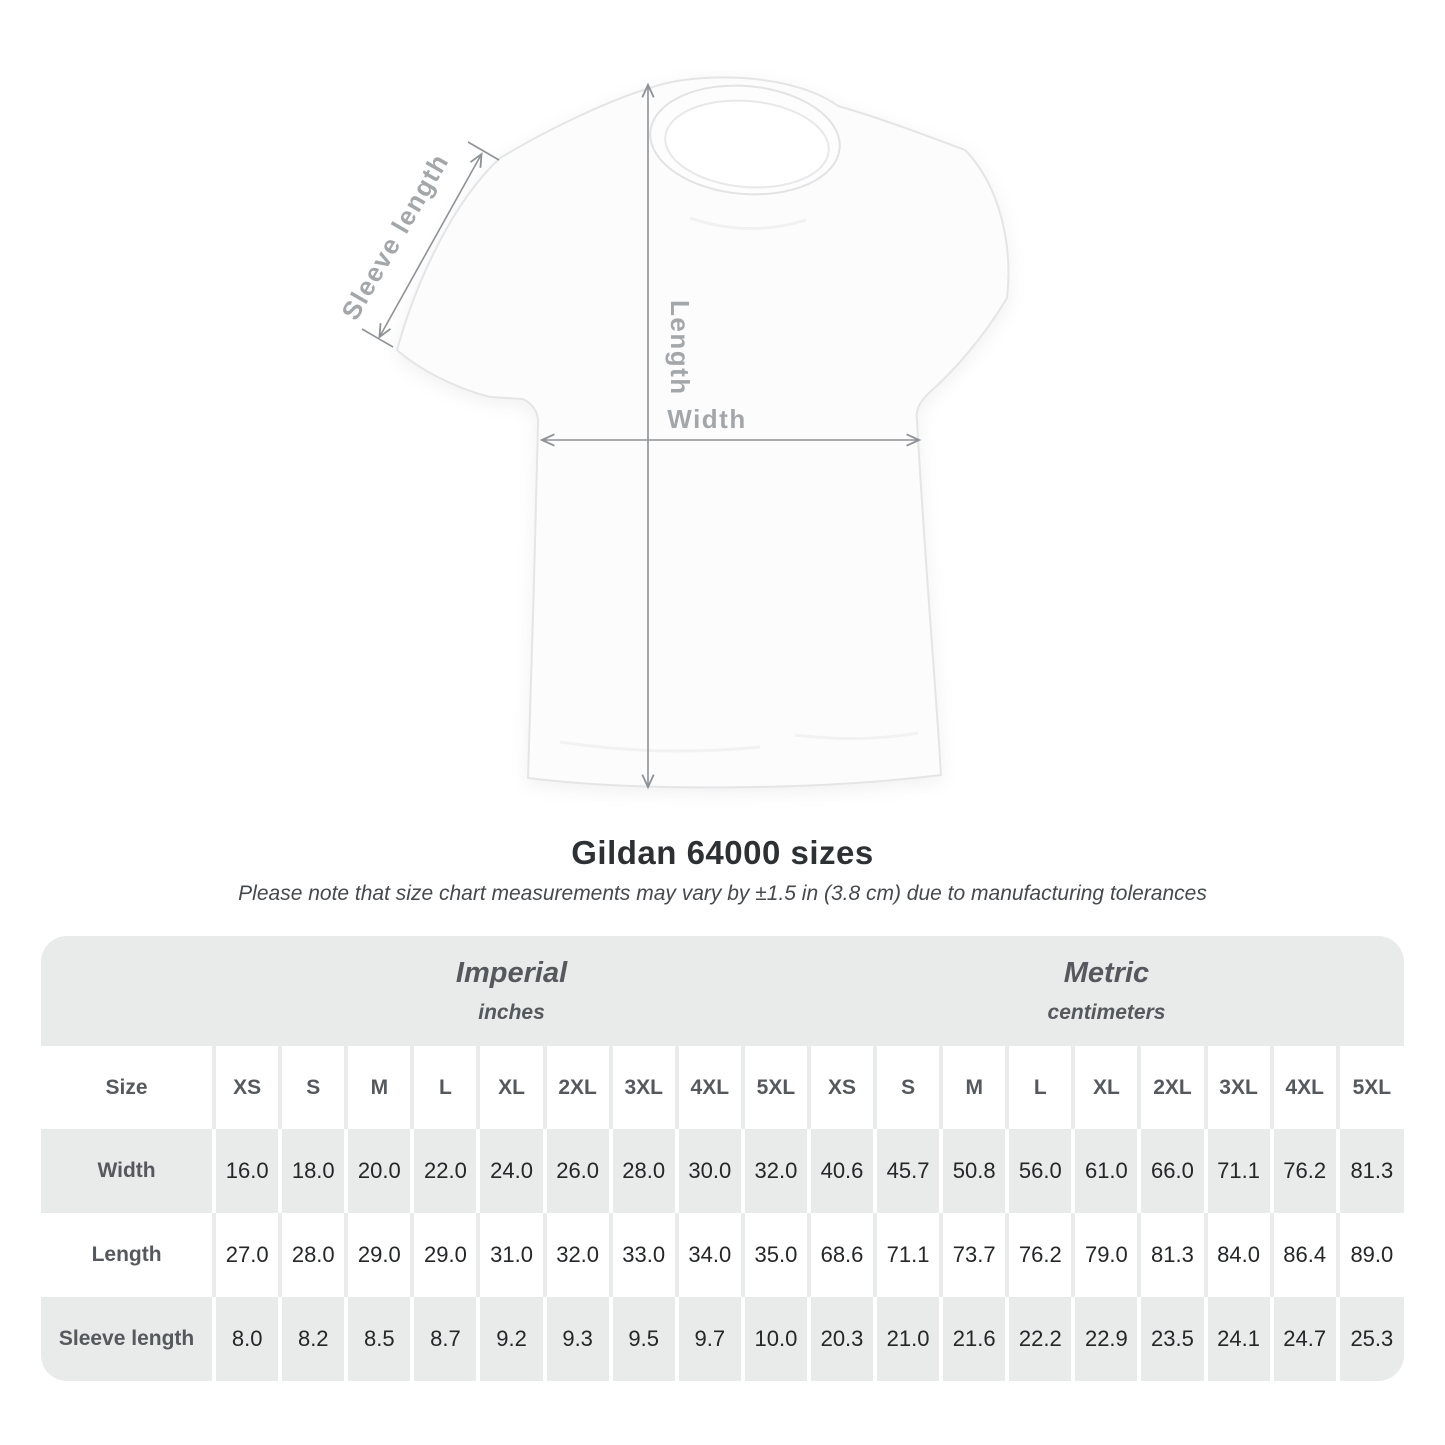 The height and width of the screenshot is (1445, 1445). I want to click on length-value-cell: 71.1, so click(907, 1255).